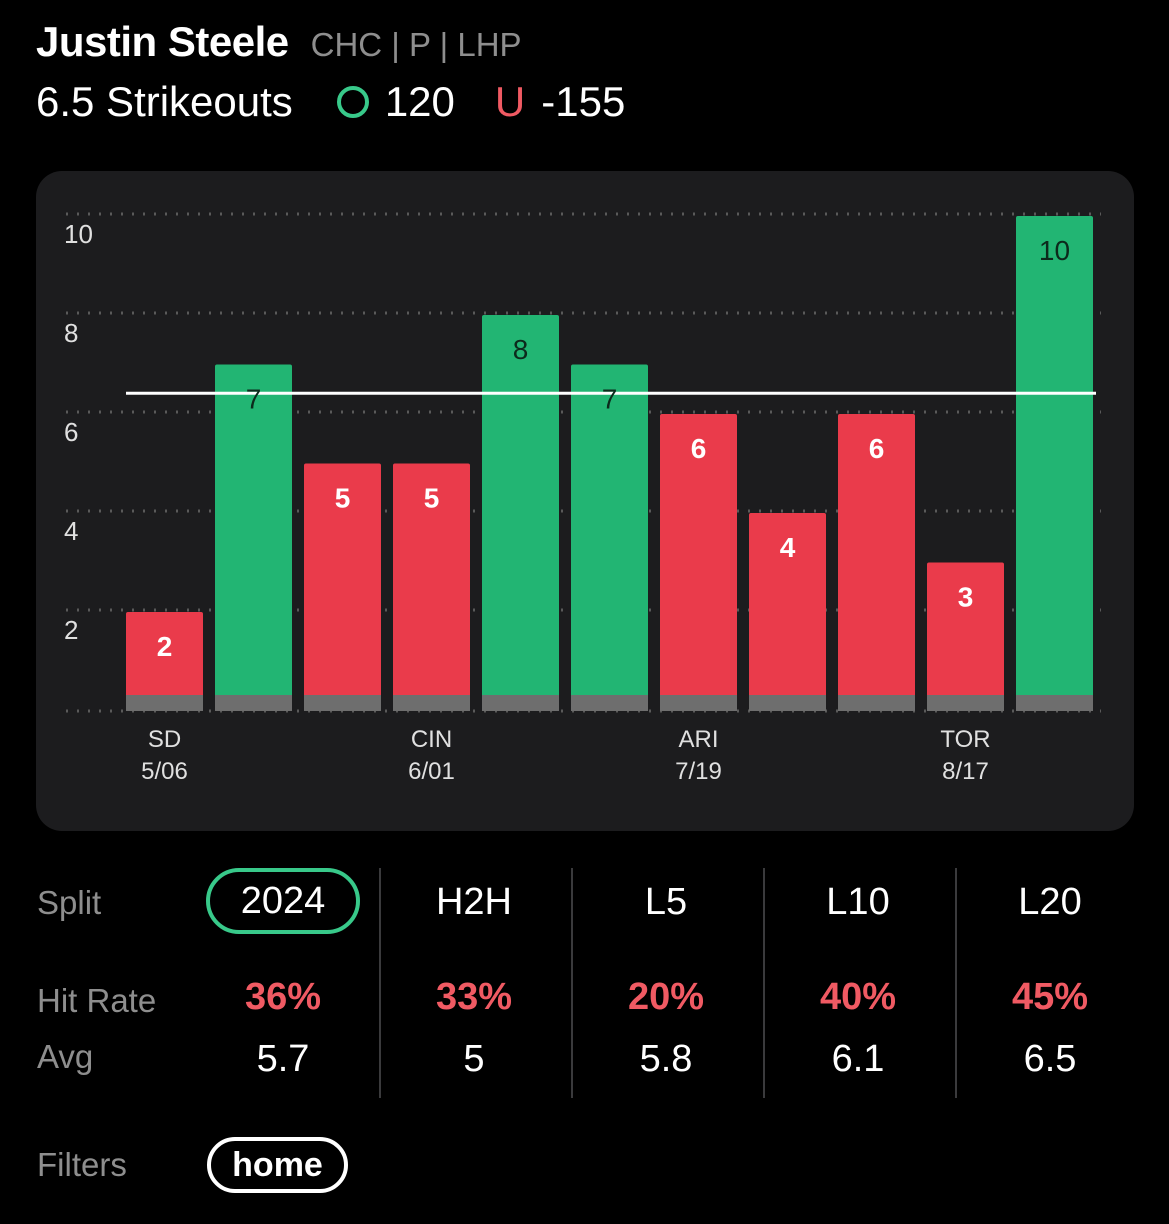 This screenshot has width=1169, height=1224. What do you see at coordinates (71, 333) in the screenshot?
I see `y-tick-label: 8` at bounding box center [71, 333].